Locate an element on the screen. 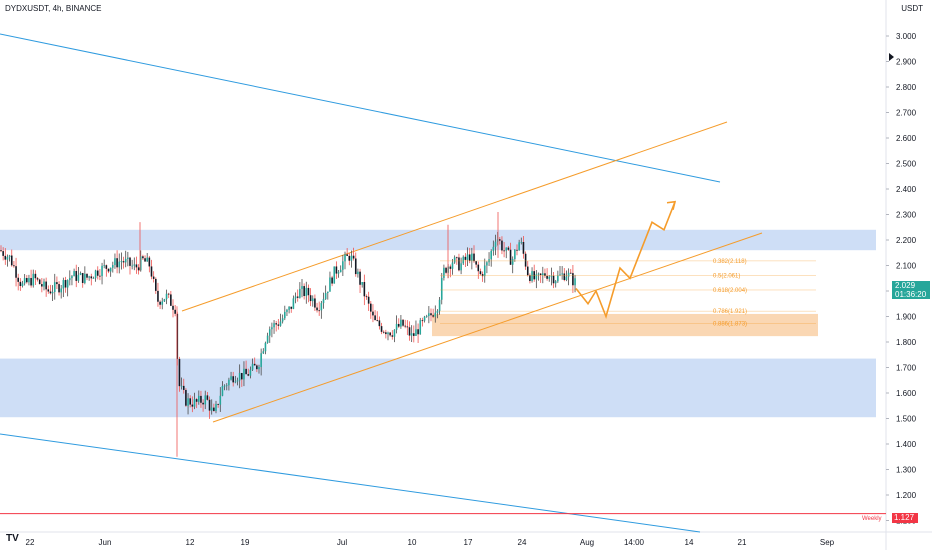  fib-level-label: 0.382(2.118) is located at coordinates (730, 262).